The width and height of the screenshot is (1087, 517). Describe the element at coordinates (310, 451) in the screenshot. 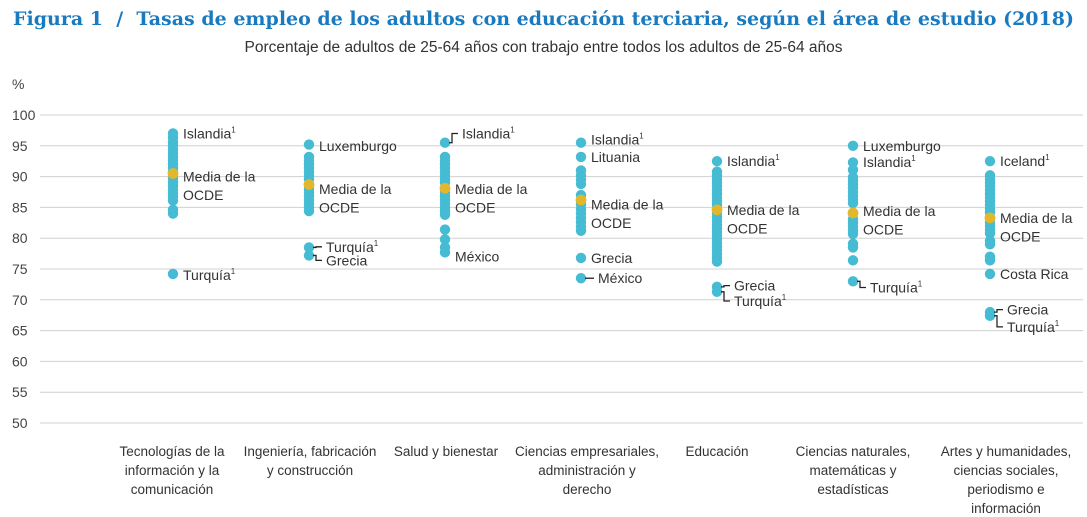

I see `category-label: Ingeniería, fabricación` at that location.